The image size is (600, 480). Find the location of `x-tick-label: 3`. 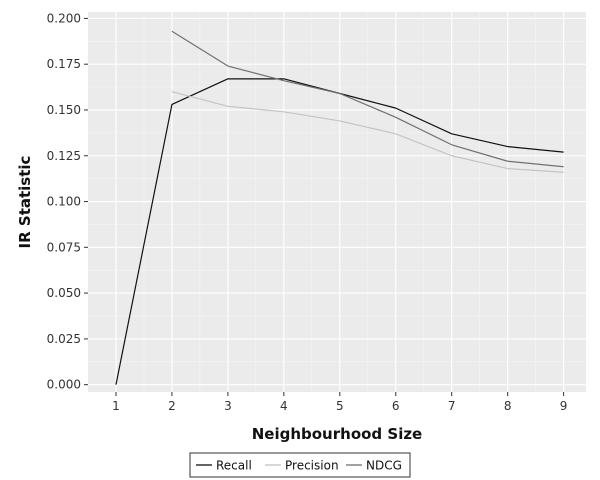

x-tick-label: 3 is located at coordinates (228, 406).